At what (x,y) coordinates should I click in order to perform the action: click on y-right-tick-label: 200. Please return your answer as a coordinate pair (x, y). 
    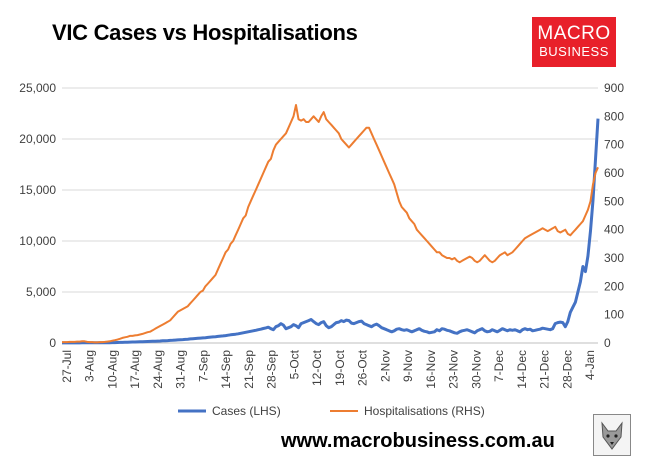
    Looking at the image, I should click on (614, 286).